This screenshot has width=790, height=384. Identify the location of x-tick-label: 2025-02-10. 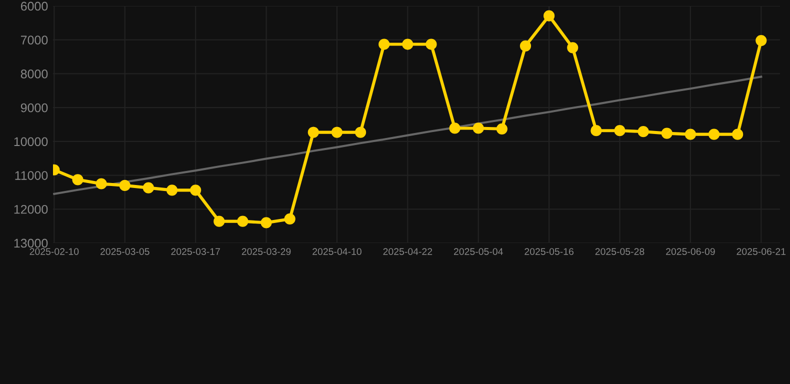
(54, 251).